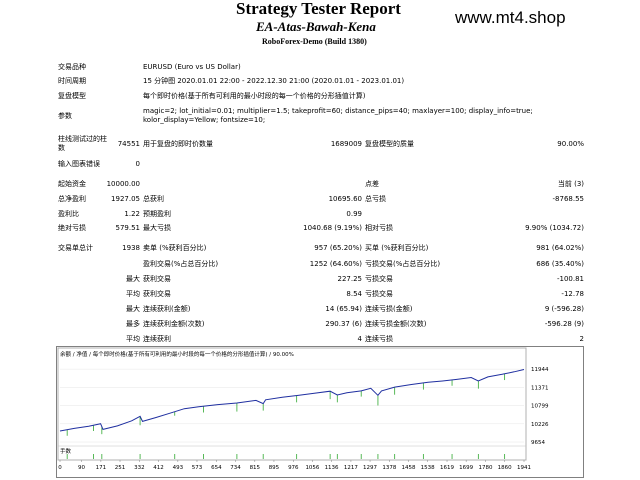 Image resolution: width=640 pixels, height=480 pixels. I want to click on quality-value: 90.00%, so click(570, 144).